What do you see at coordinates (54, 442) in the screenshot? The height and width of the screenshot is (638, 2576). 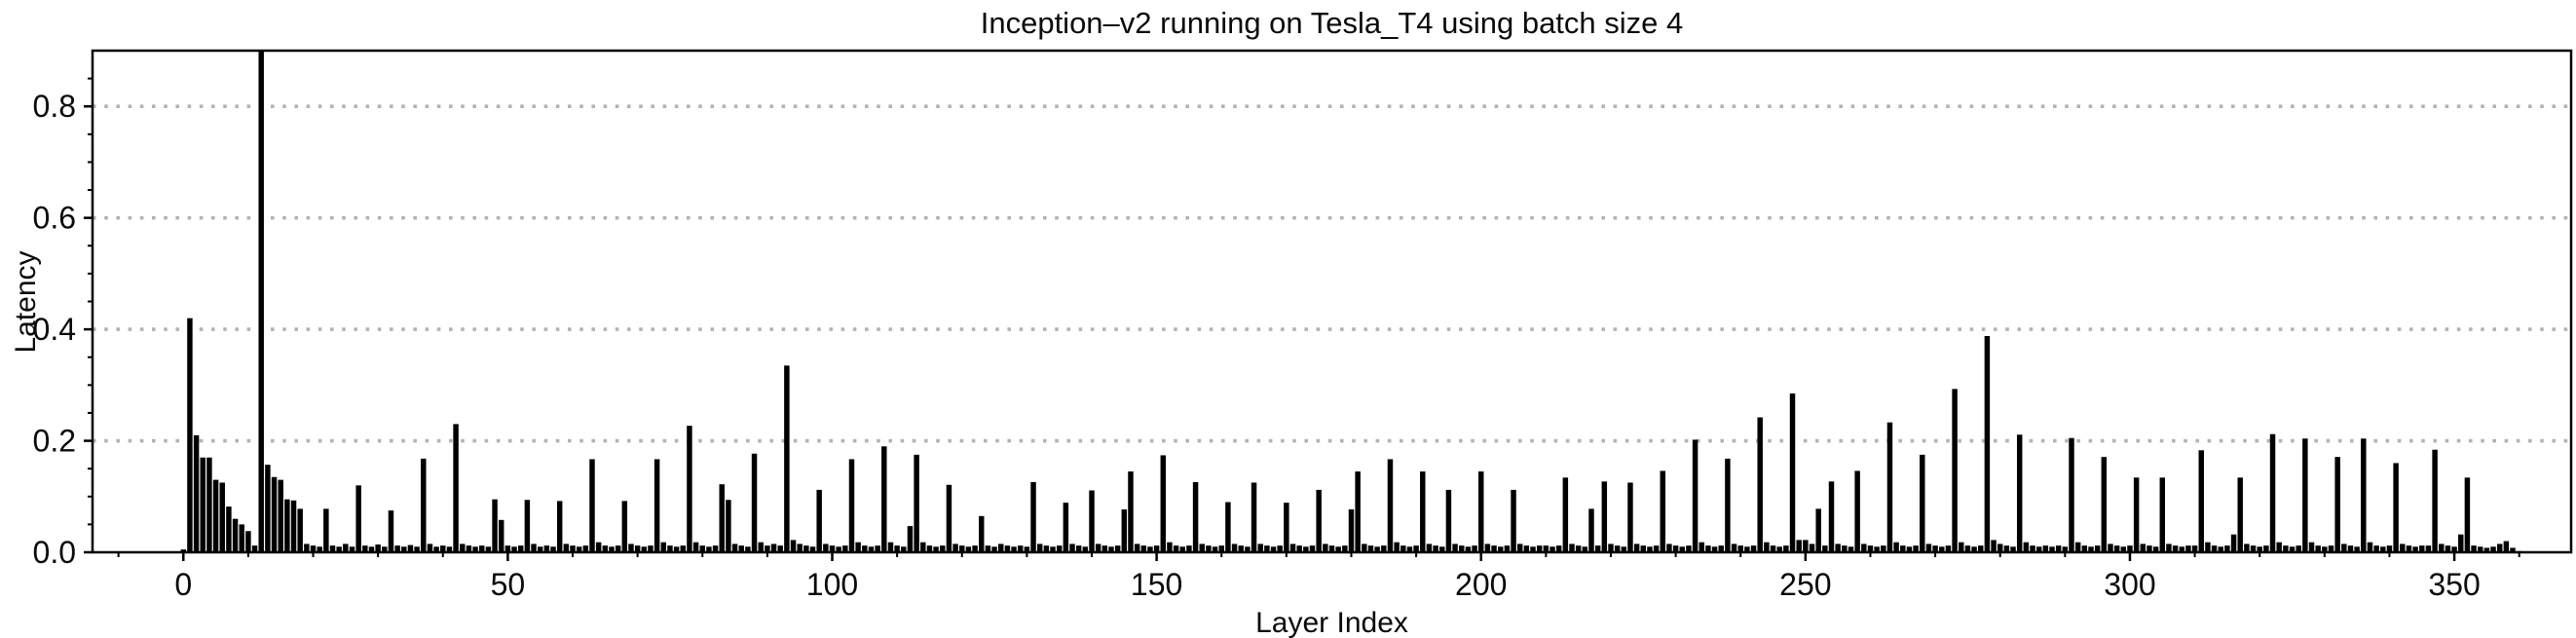 I see `y-tick-label: 0.2` at bounding box center [54, 442].